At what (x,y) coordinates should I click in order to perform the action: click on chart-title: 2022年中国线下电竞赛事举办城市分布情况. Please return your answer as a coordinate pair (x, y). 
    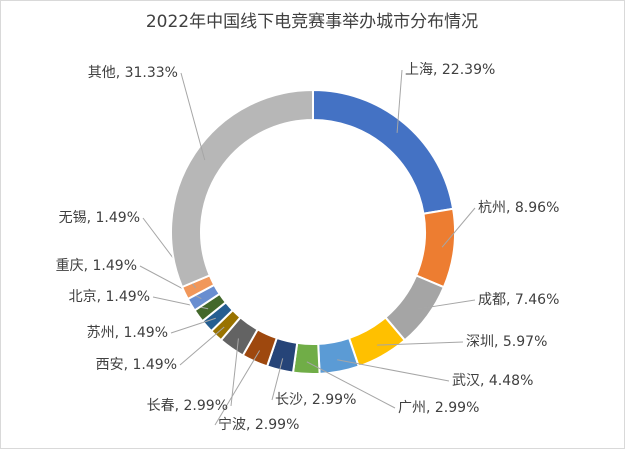
    Looking at the image, I should click on (312, 21).